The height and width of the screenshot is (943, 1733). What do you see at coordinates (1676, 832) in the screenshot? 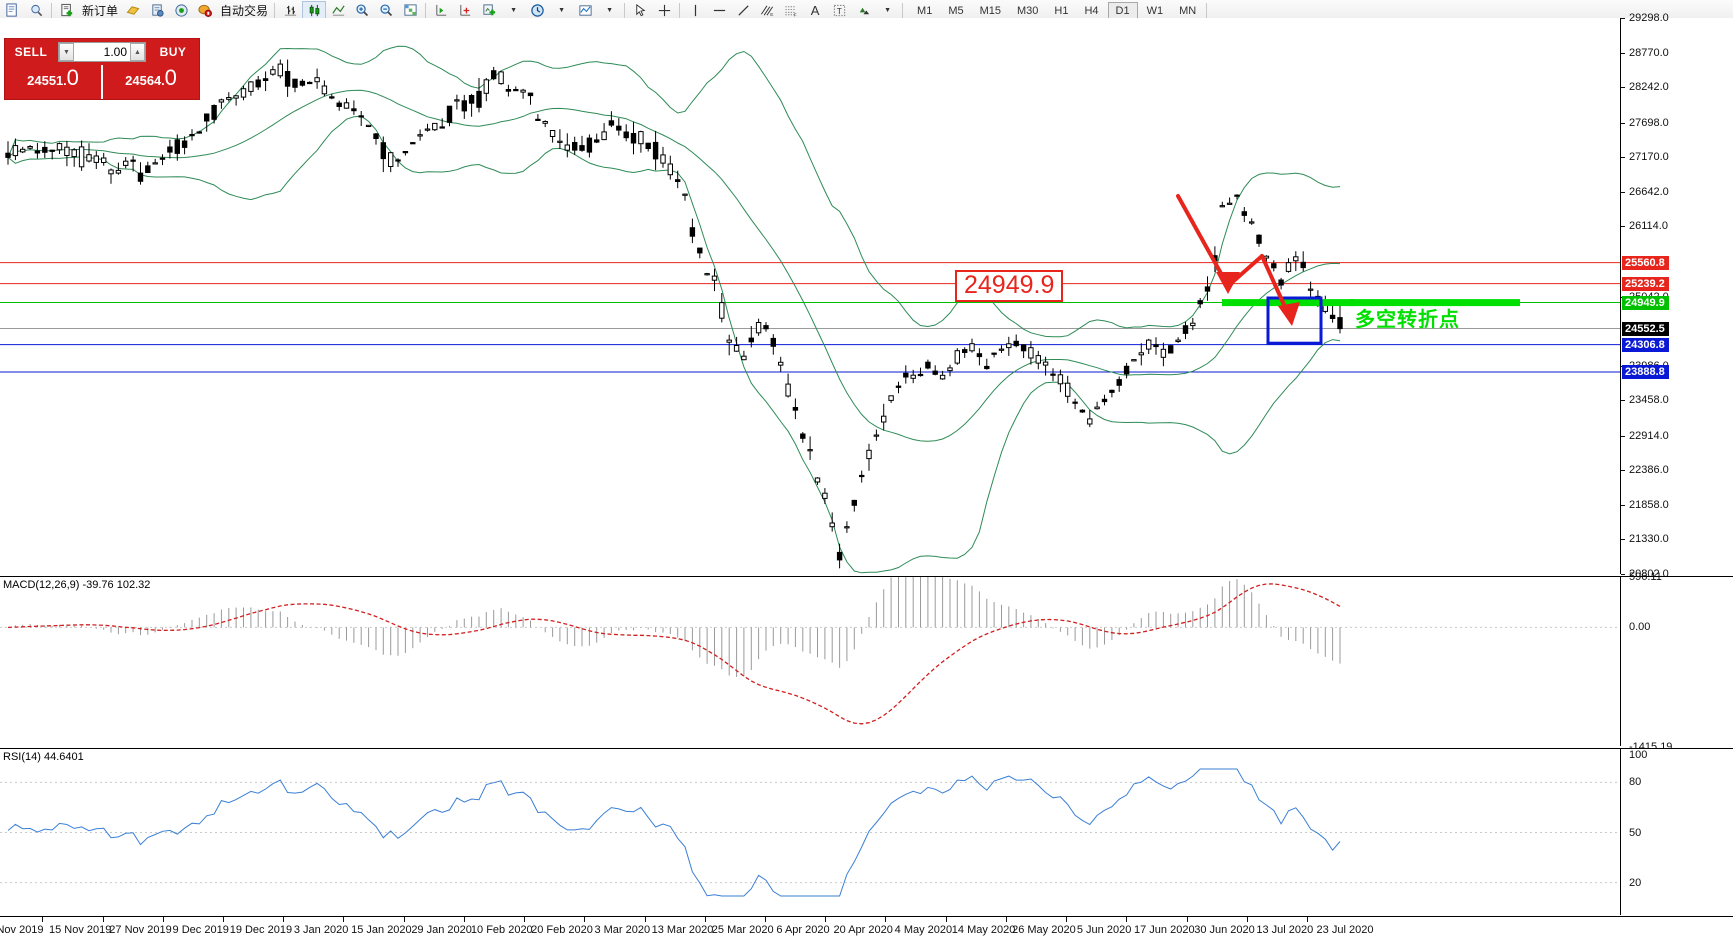
I see `rsi-axis: 100 80 50 20` at bounding box center [1676, 832].